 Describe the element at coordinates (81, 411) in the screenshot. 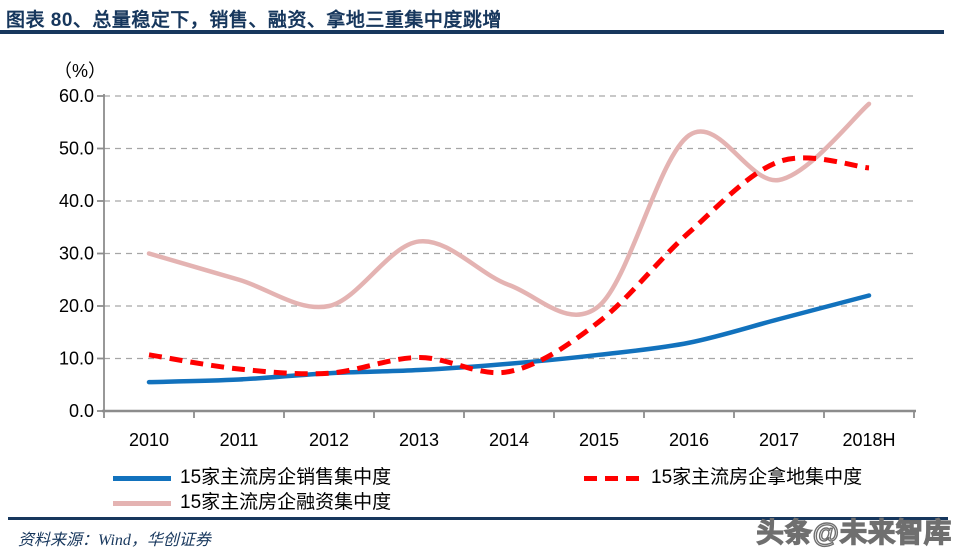

I see `y-axis-label: 0.0` at that location.